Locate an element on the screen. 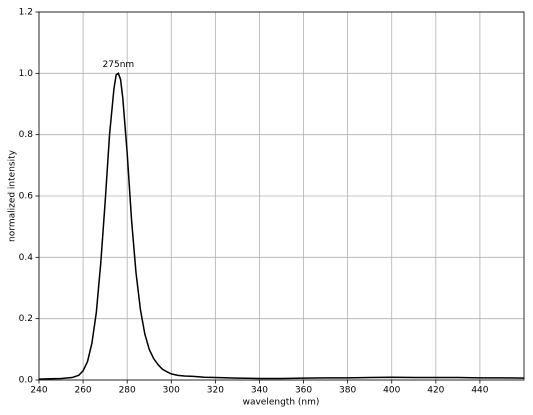  y-tick-label: 0.4 is located at coordinates (26, 258).